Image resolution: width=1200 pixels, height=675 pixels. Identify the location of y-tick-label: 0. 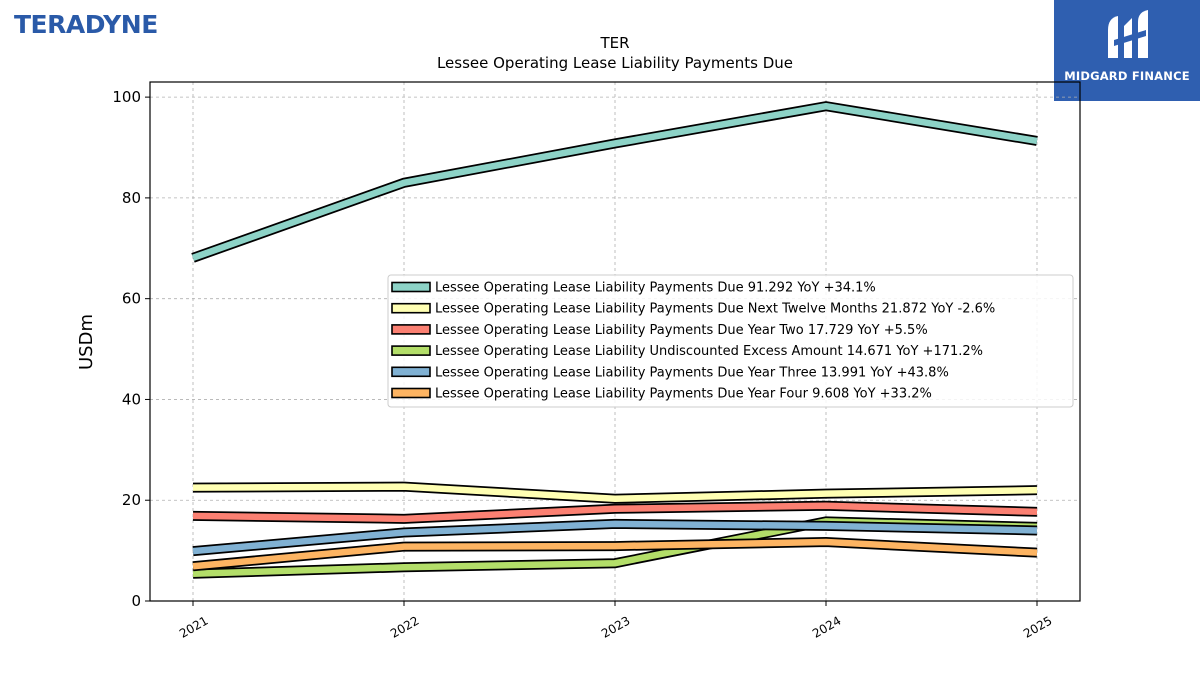
(136, 601).